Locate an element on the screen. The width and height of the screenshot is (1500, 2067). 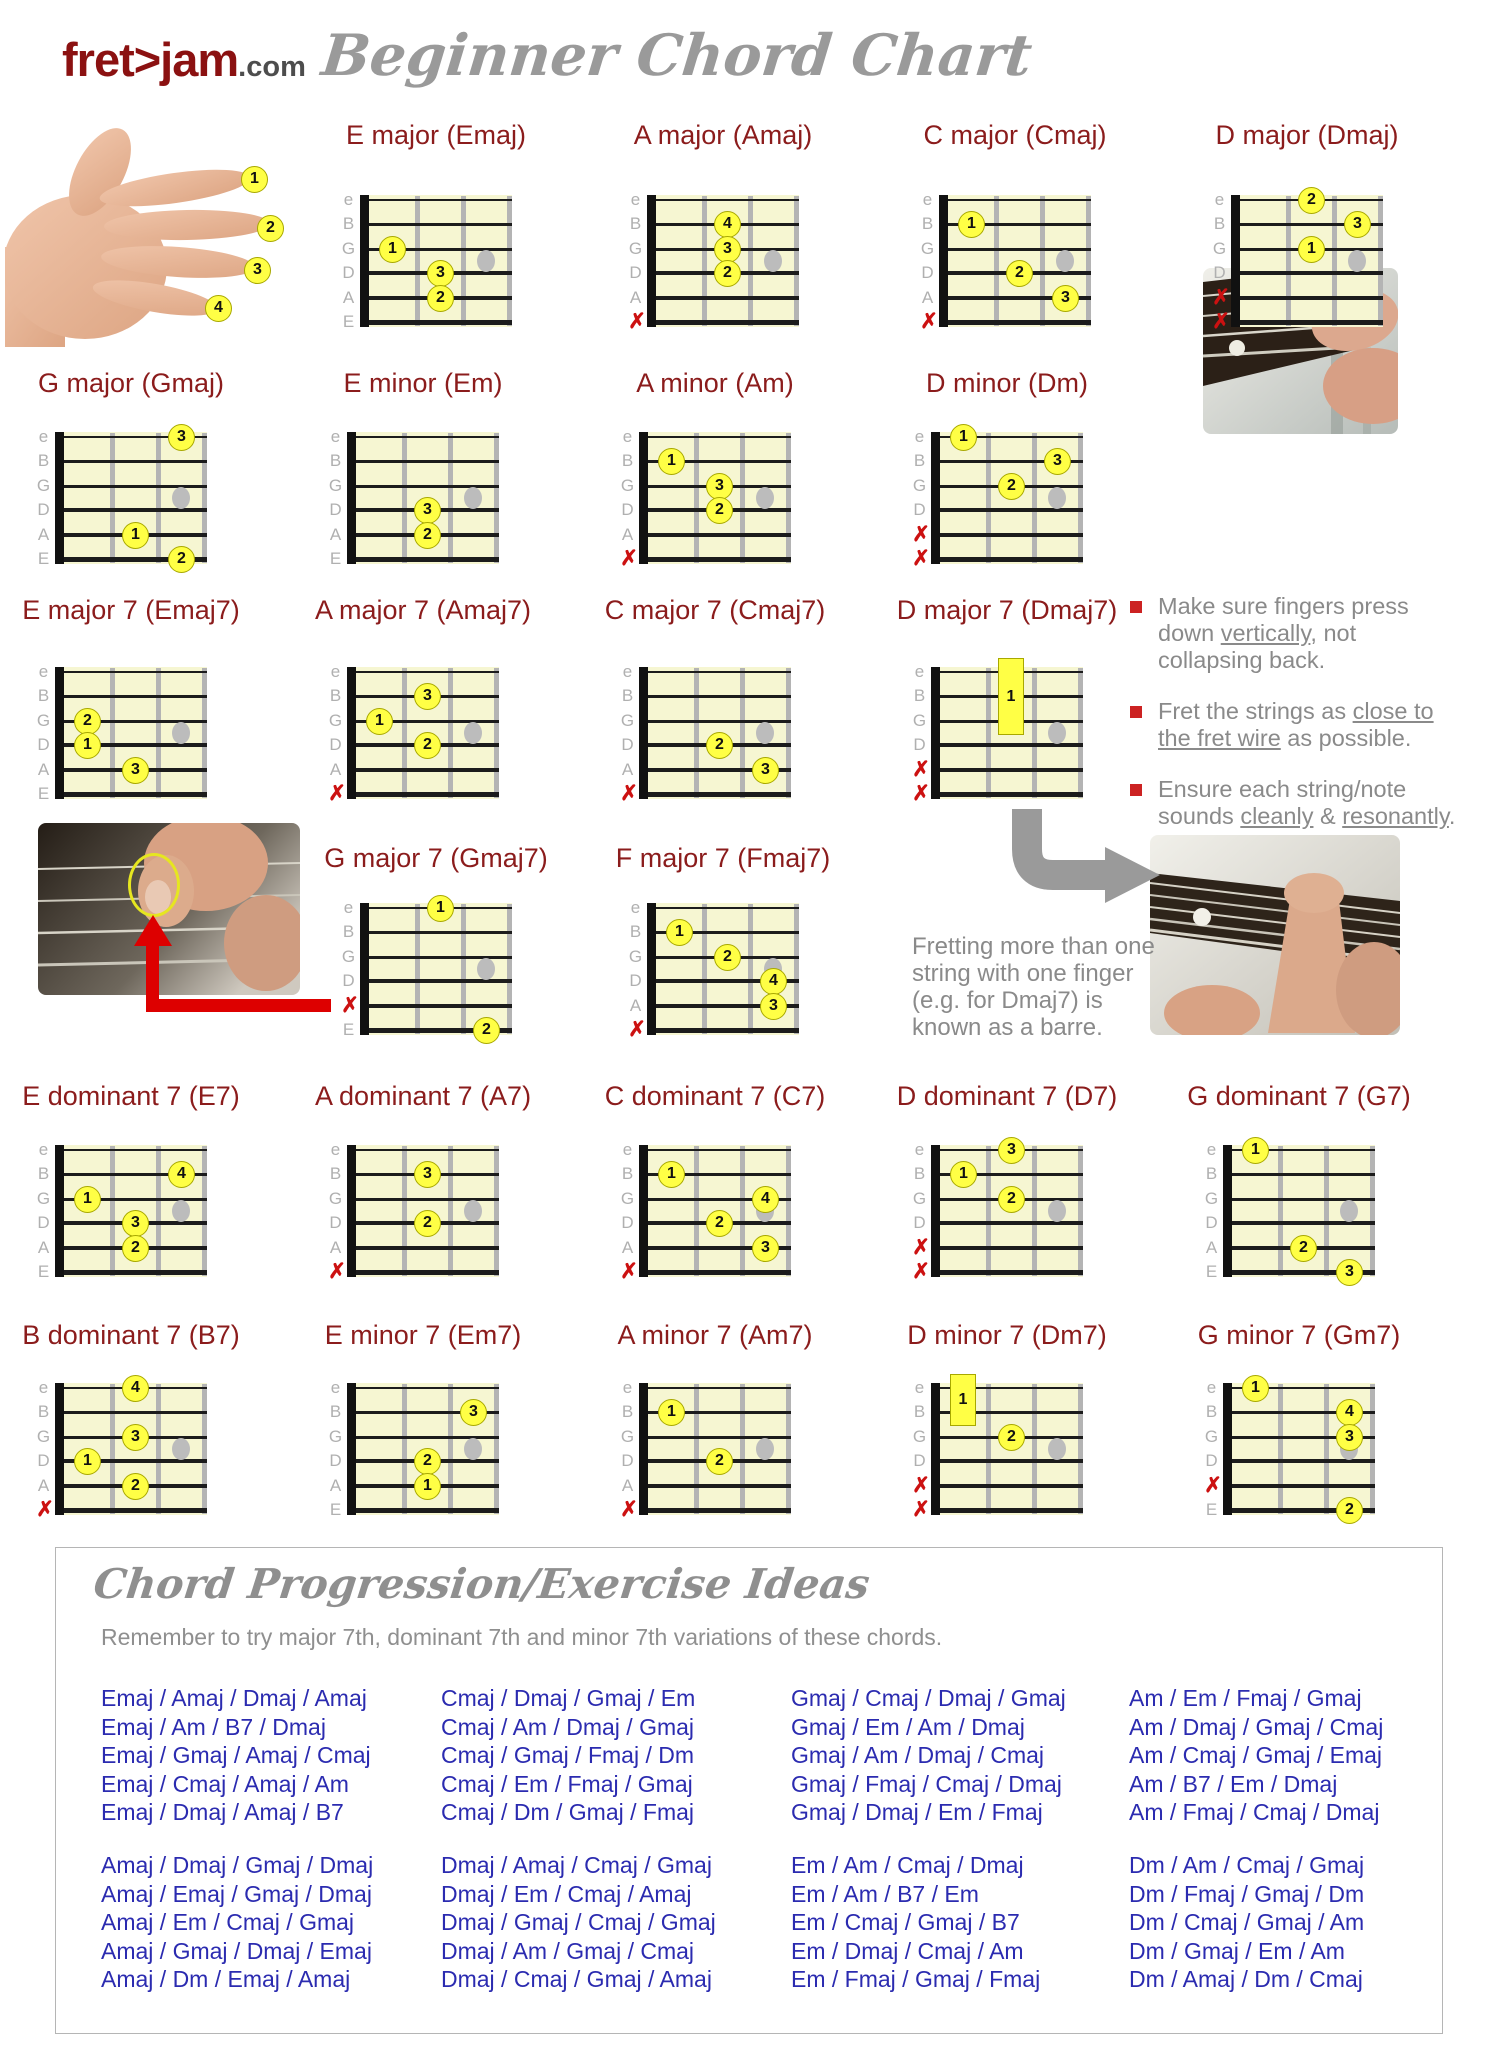
chord-title-Dmaj: D major (Dmaj) is located at coordinates (1307, 135).